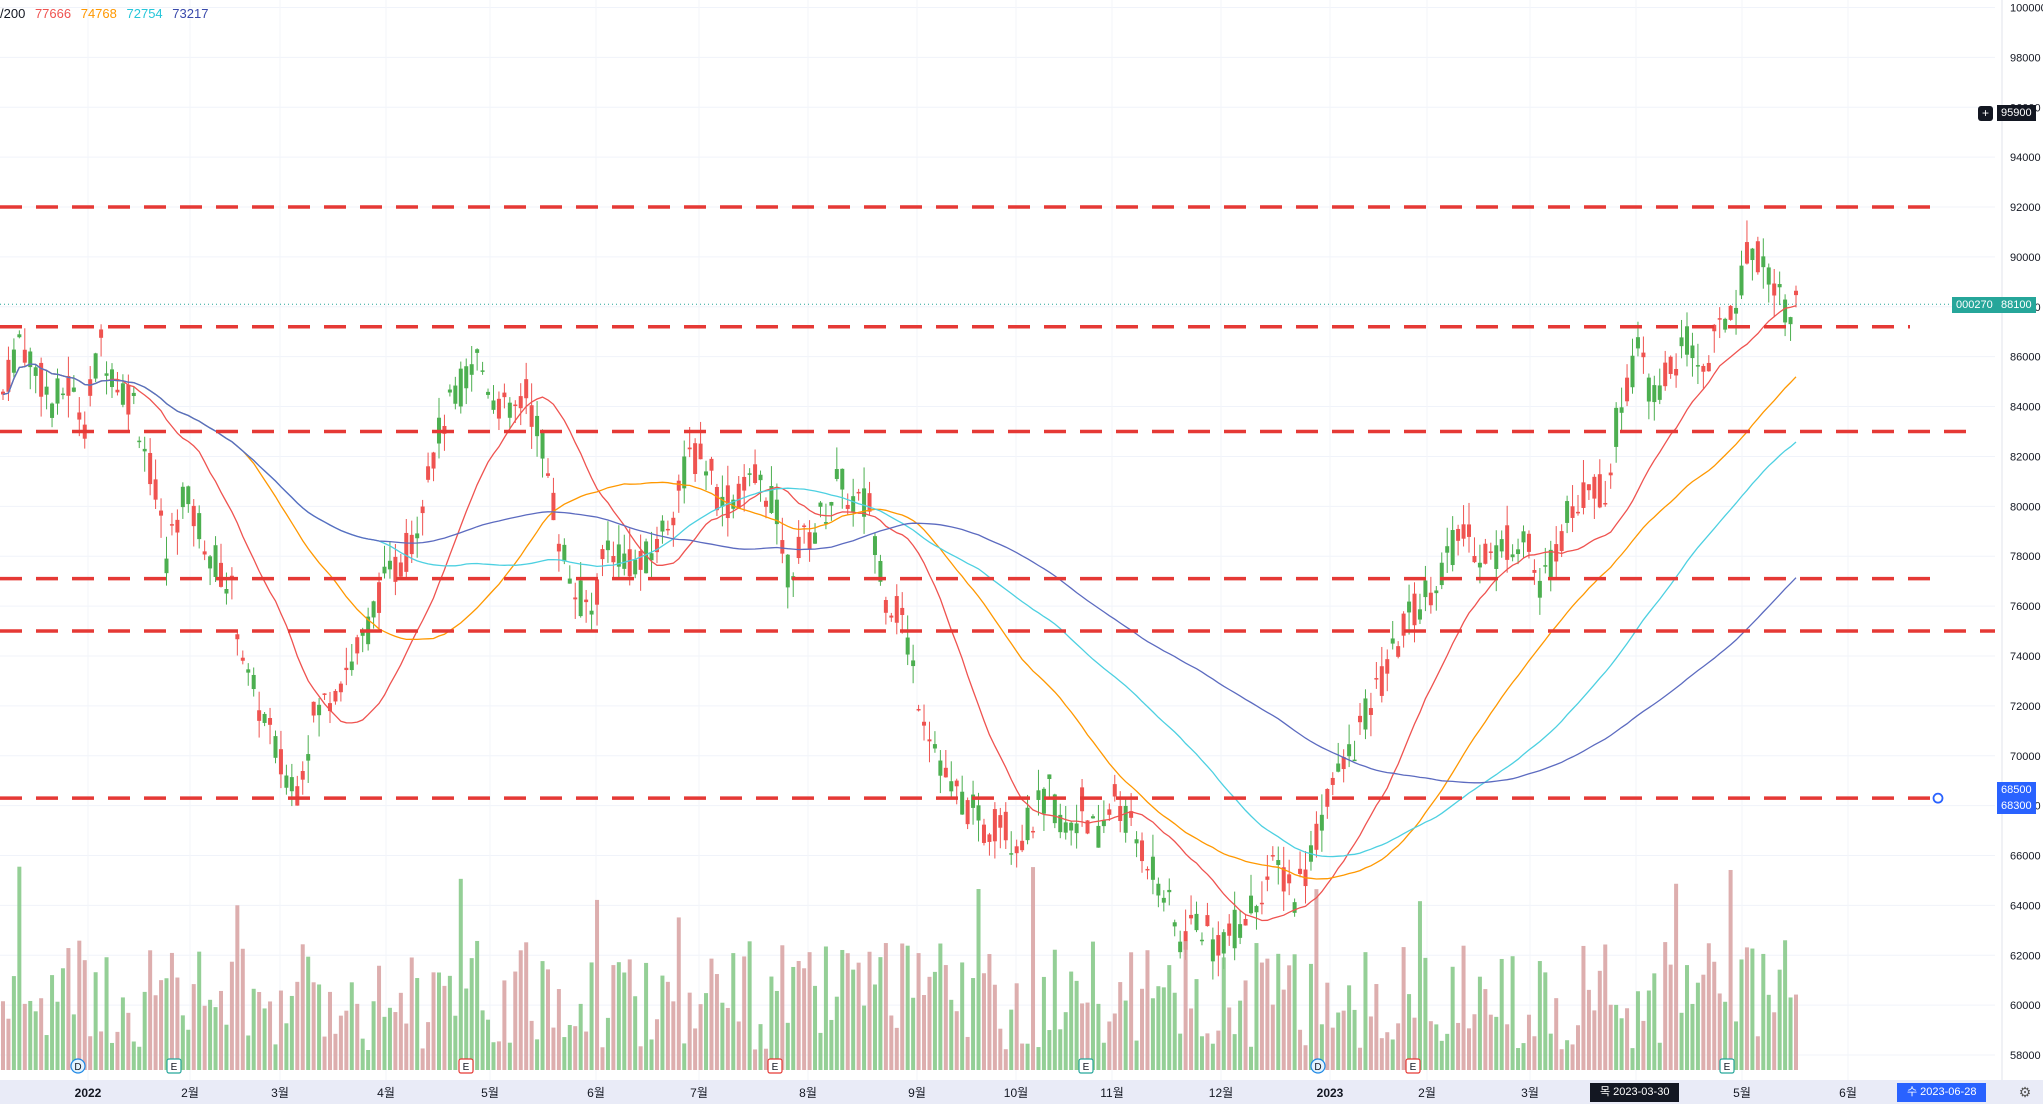 This screenshot has width=2043, height=1104. I want to click on time-axis-label: 11월, so click(1112, 1093).